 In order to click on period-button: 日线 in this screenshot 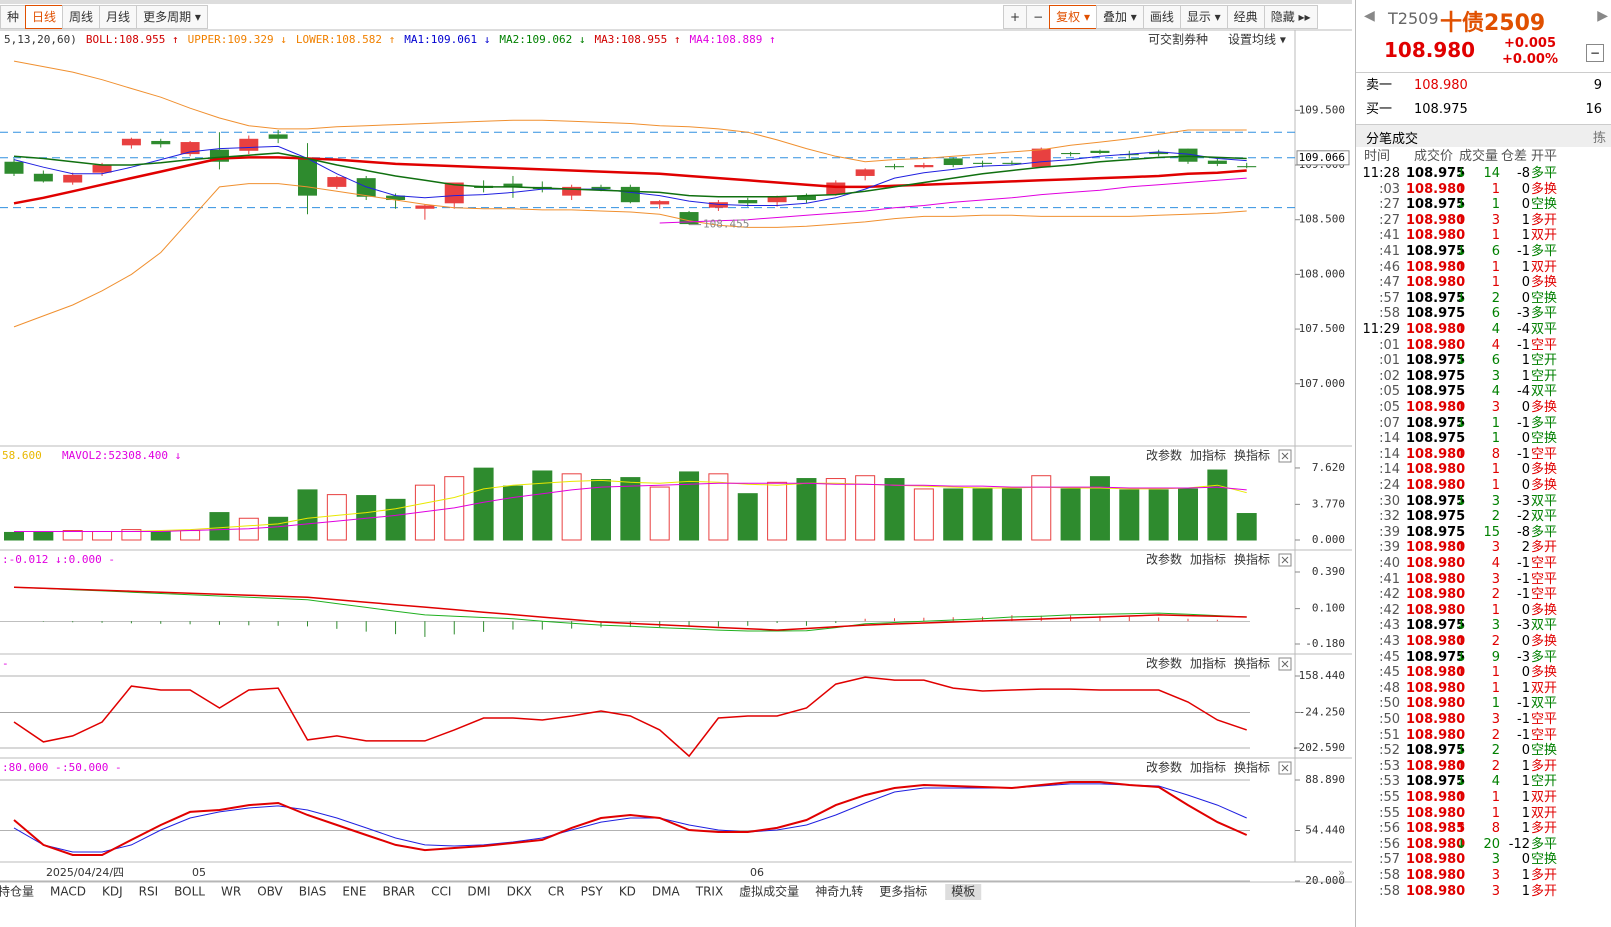, I will do `click(44, 17)`.